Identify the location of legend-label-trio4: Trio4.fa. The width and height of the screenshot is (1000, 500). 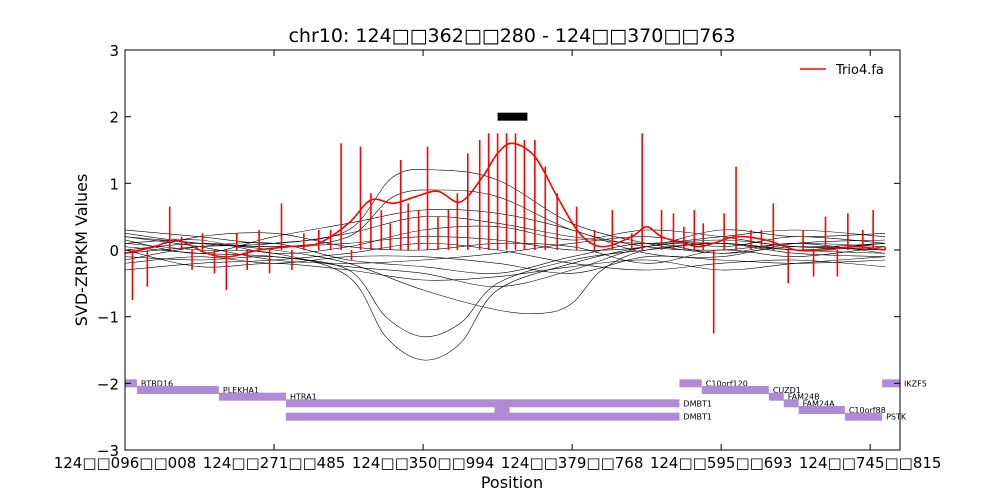
(859, 70).